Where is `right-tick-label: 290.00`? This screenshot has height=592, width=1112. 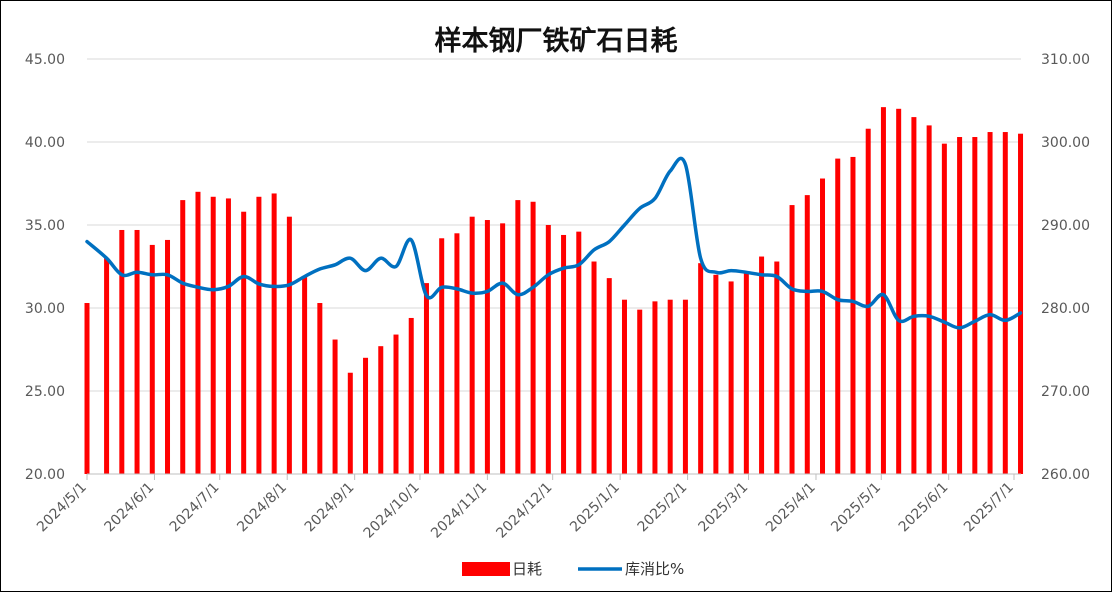 right-tick-label: 290.00 is located at coordinates (1065, 226).